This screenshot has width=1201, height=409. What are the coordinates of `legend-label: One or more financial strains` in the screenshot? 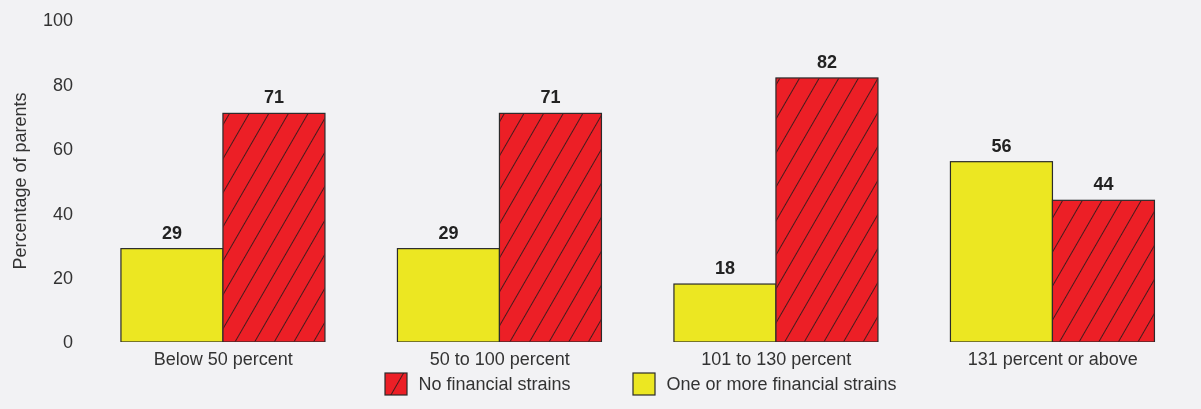 It's located at (781, 384).